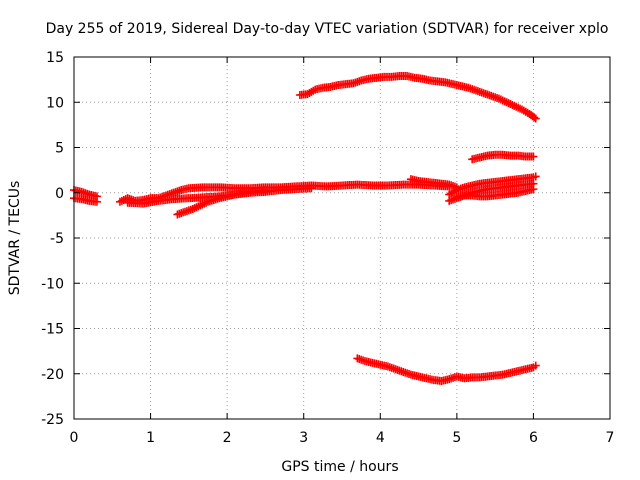 The width and height of the screenshot is (640, 480). Describe the element at coordinates (495, 193) in the screenshot. I see `series-arc-k` at that location.